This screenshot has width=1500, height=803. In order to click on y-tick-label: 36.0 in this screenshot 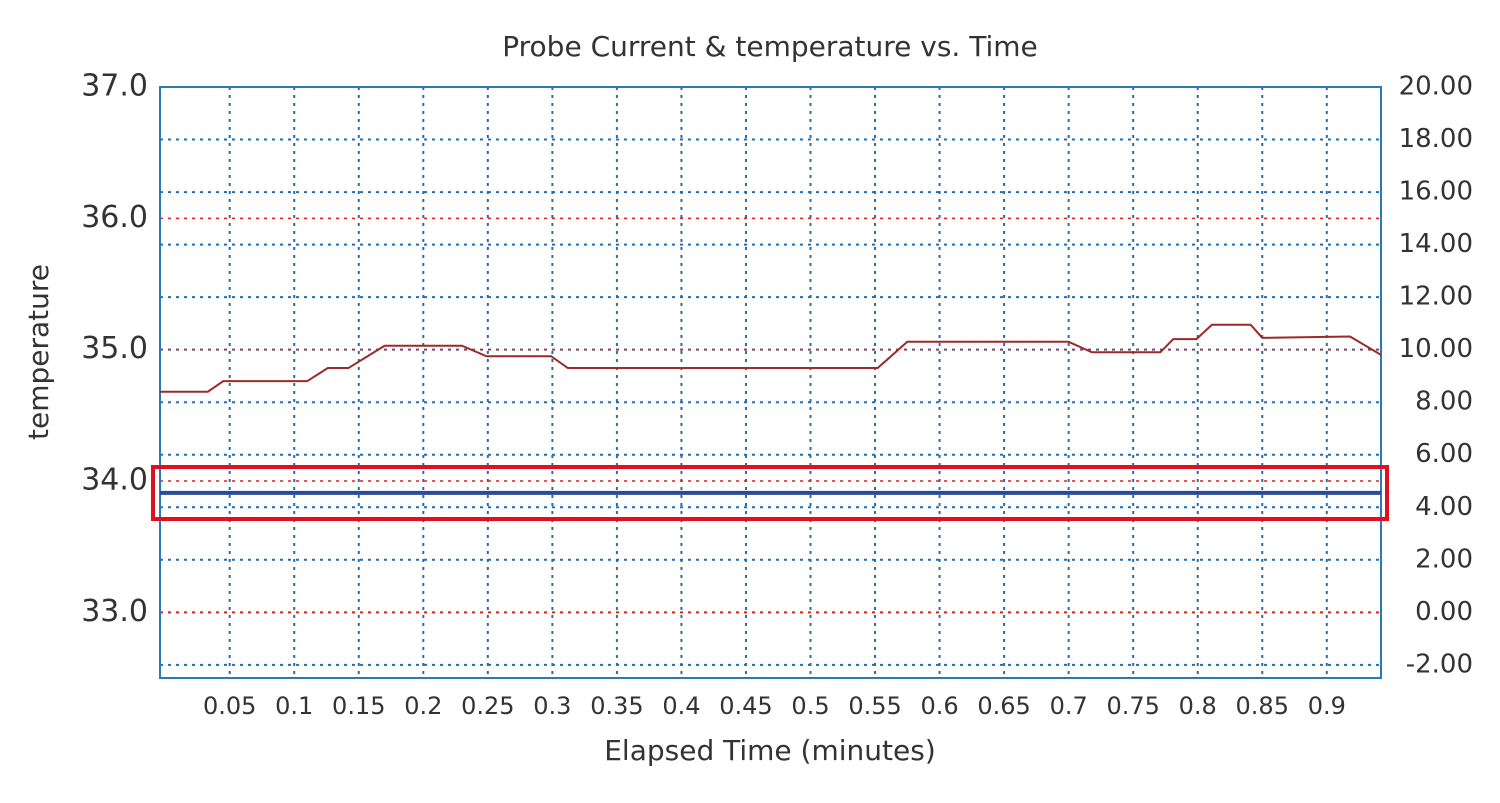, I will do `click(114, 217)`.